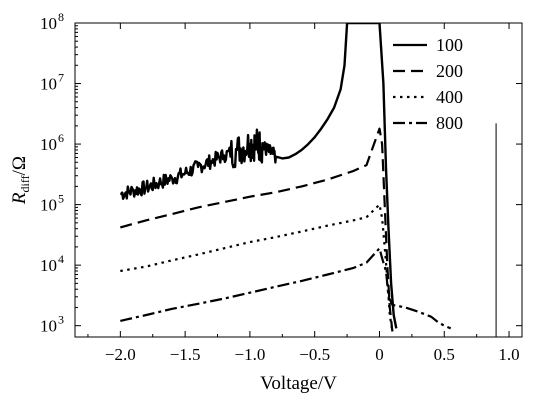 This screenshot has width=535, height=395. I want to click on y-tick-label-exponent: 5, so click(61, 199).